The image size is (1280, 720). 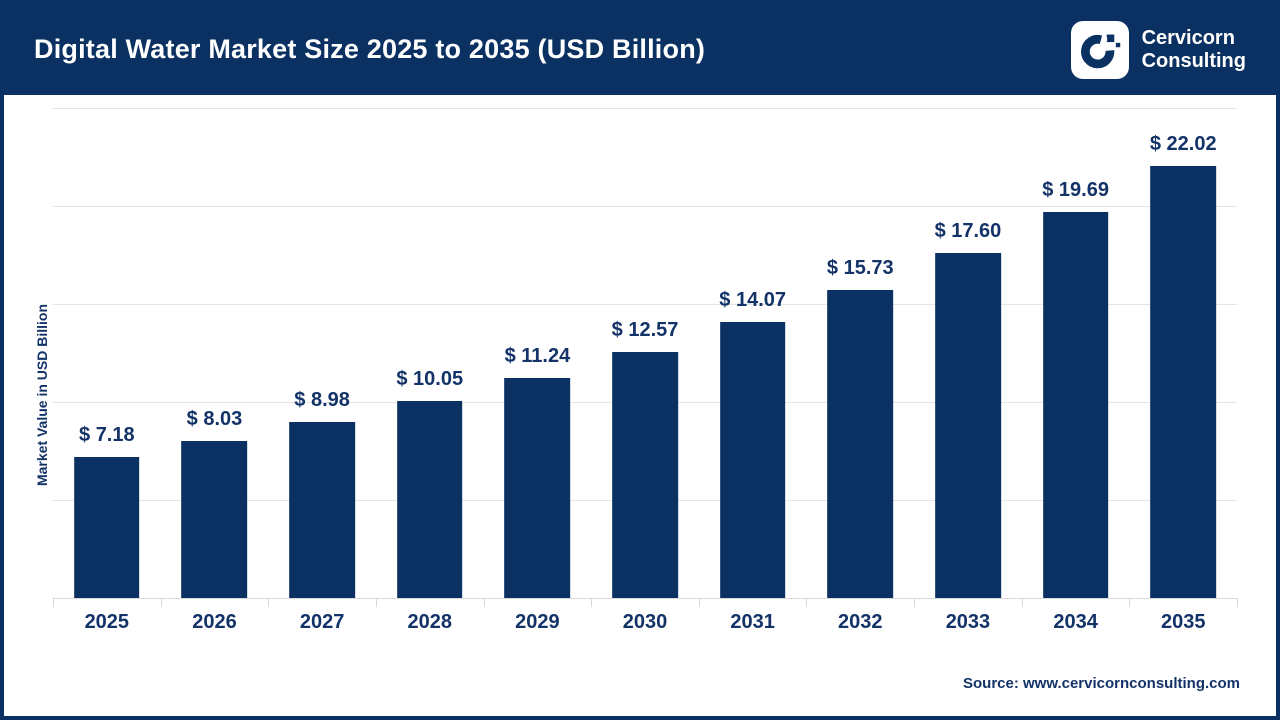 I want to click on x-axis-label-2026: 2026, so click(x=214, y=622).